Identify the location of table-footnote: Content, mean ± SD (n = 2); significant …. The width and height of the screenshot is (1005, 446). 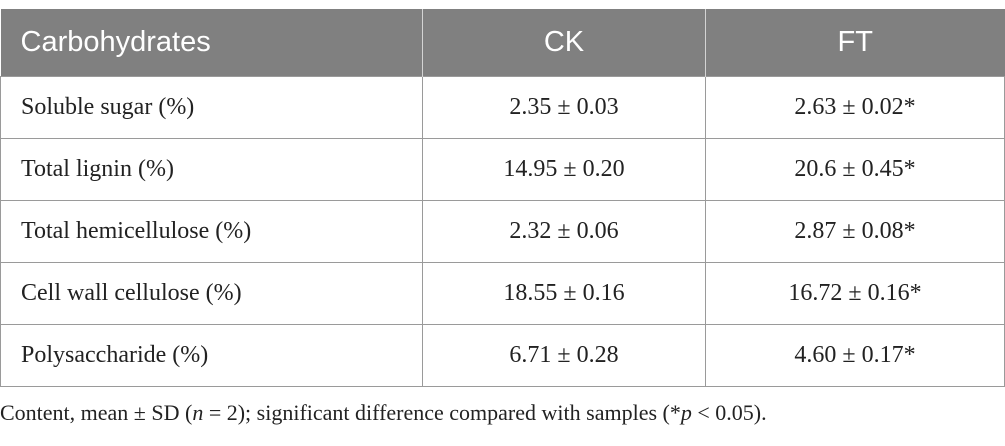
(383, 413).